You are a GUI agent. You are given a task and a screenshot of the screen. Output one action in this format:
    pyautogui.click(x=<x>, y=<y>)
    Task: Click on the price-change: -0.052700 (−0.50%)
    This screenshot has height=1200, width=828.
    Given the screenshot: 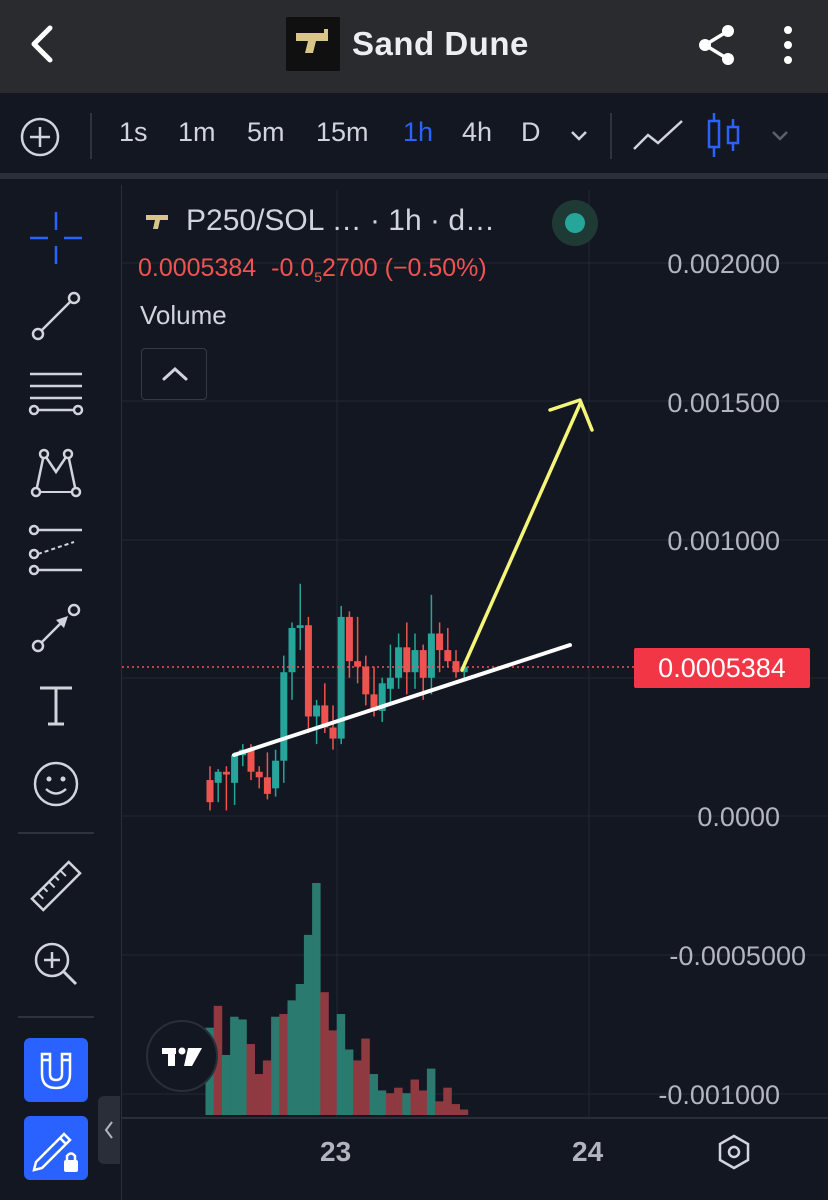 What is the action you would take?
    pyautogui.click(x=379, y=269)
    